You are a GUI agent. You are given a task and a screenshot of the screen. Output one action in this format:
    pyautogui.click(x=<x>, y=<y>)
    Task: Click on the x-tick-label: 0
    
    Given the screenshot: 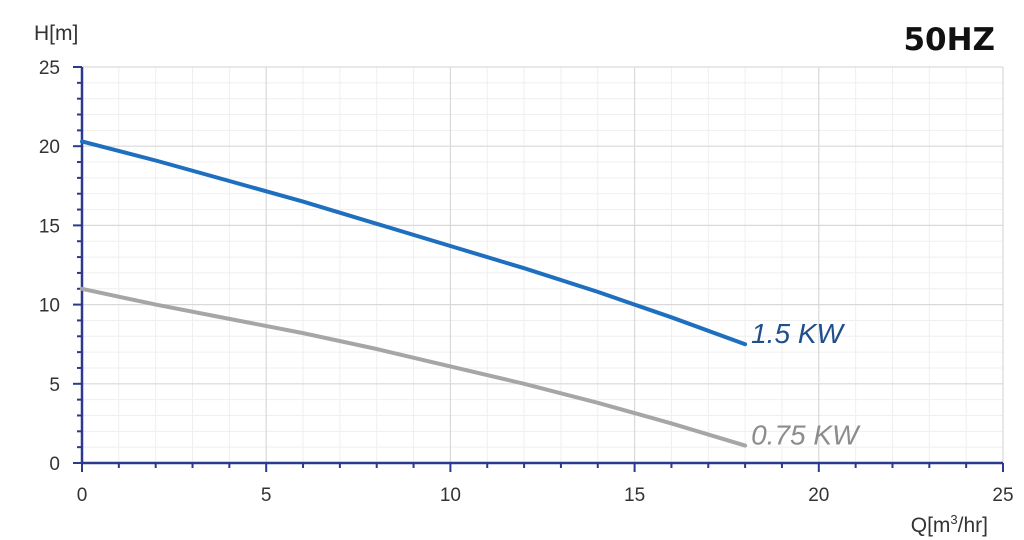 What is the action you would take?
    pyautogui.click(x=82, y=495)
    